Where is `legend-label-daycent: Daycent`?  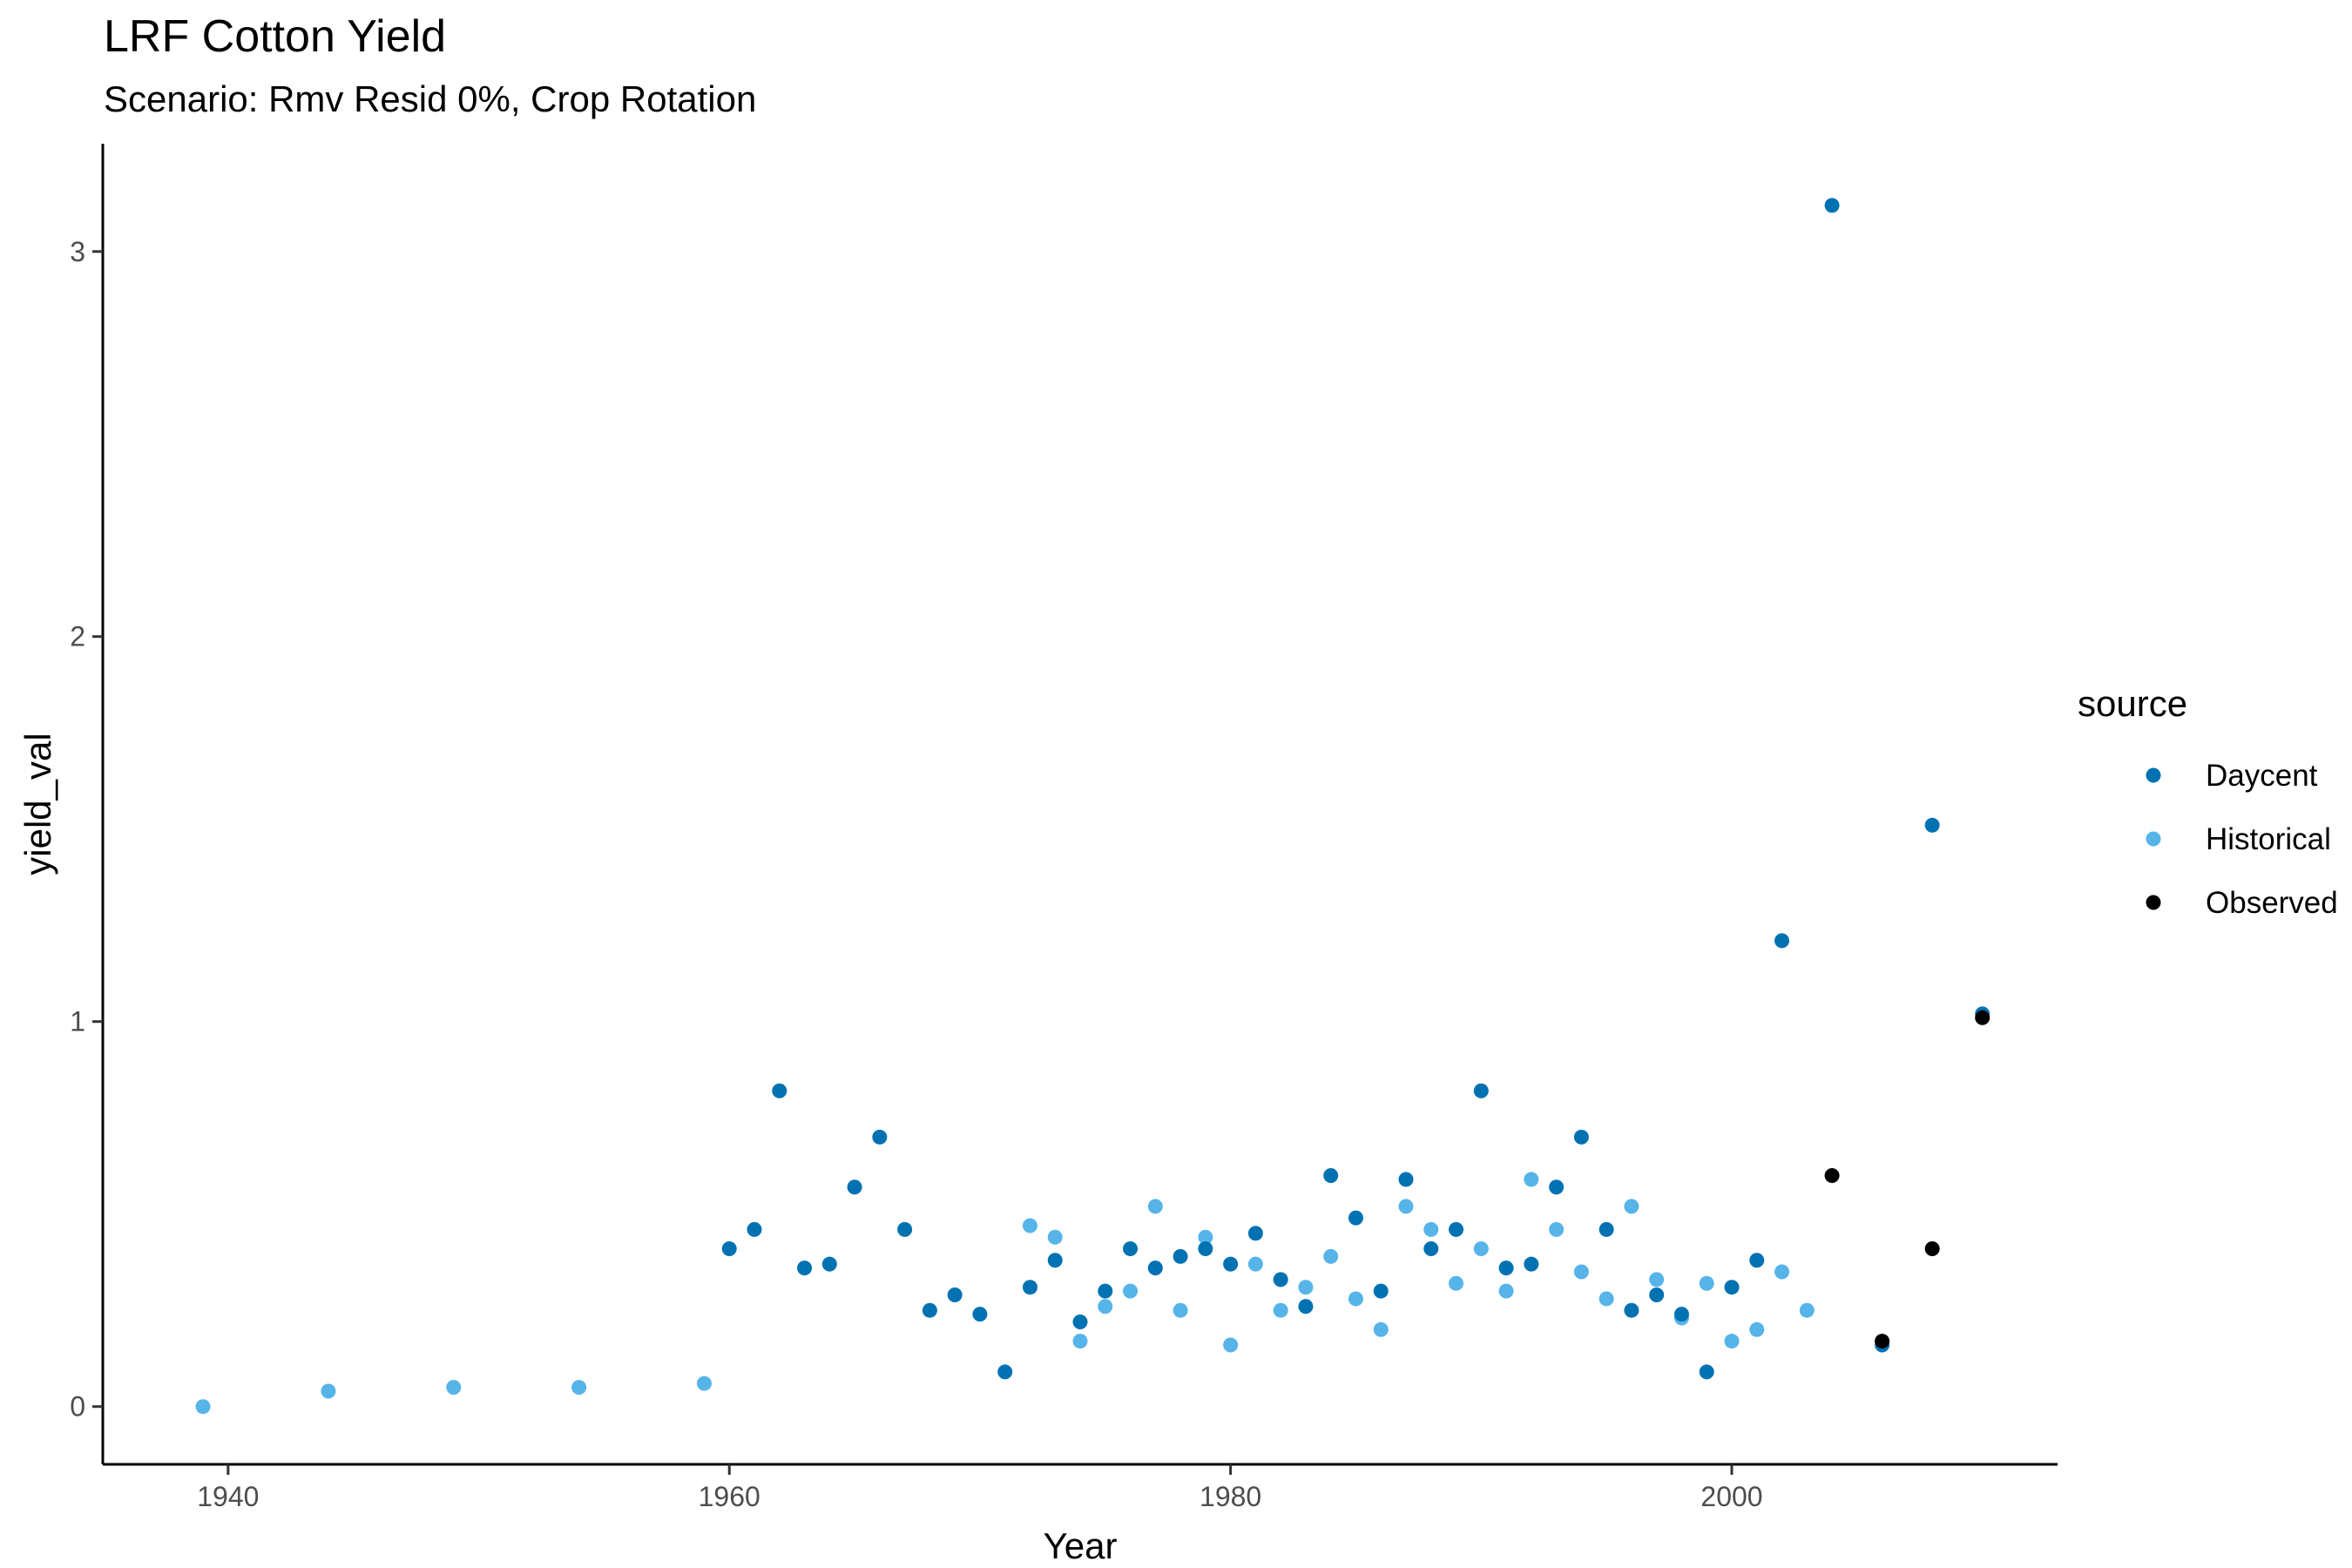
legend-label-daycent: Daycent is located at coordinates (2262, 776).